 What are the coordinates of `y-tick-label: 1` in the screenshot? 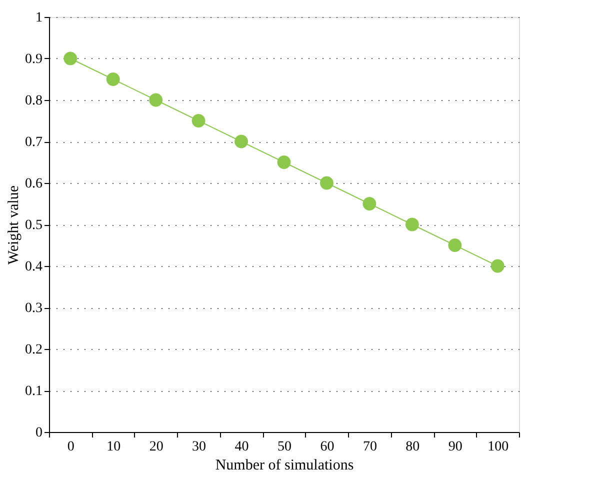 It's located at (39, 18).